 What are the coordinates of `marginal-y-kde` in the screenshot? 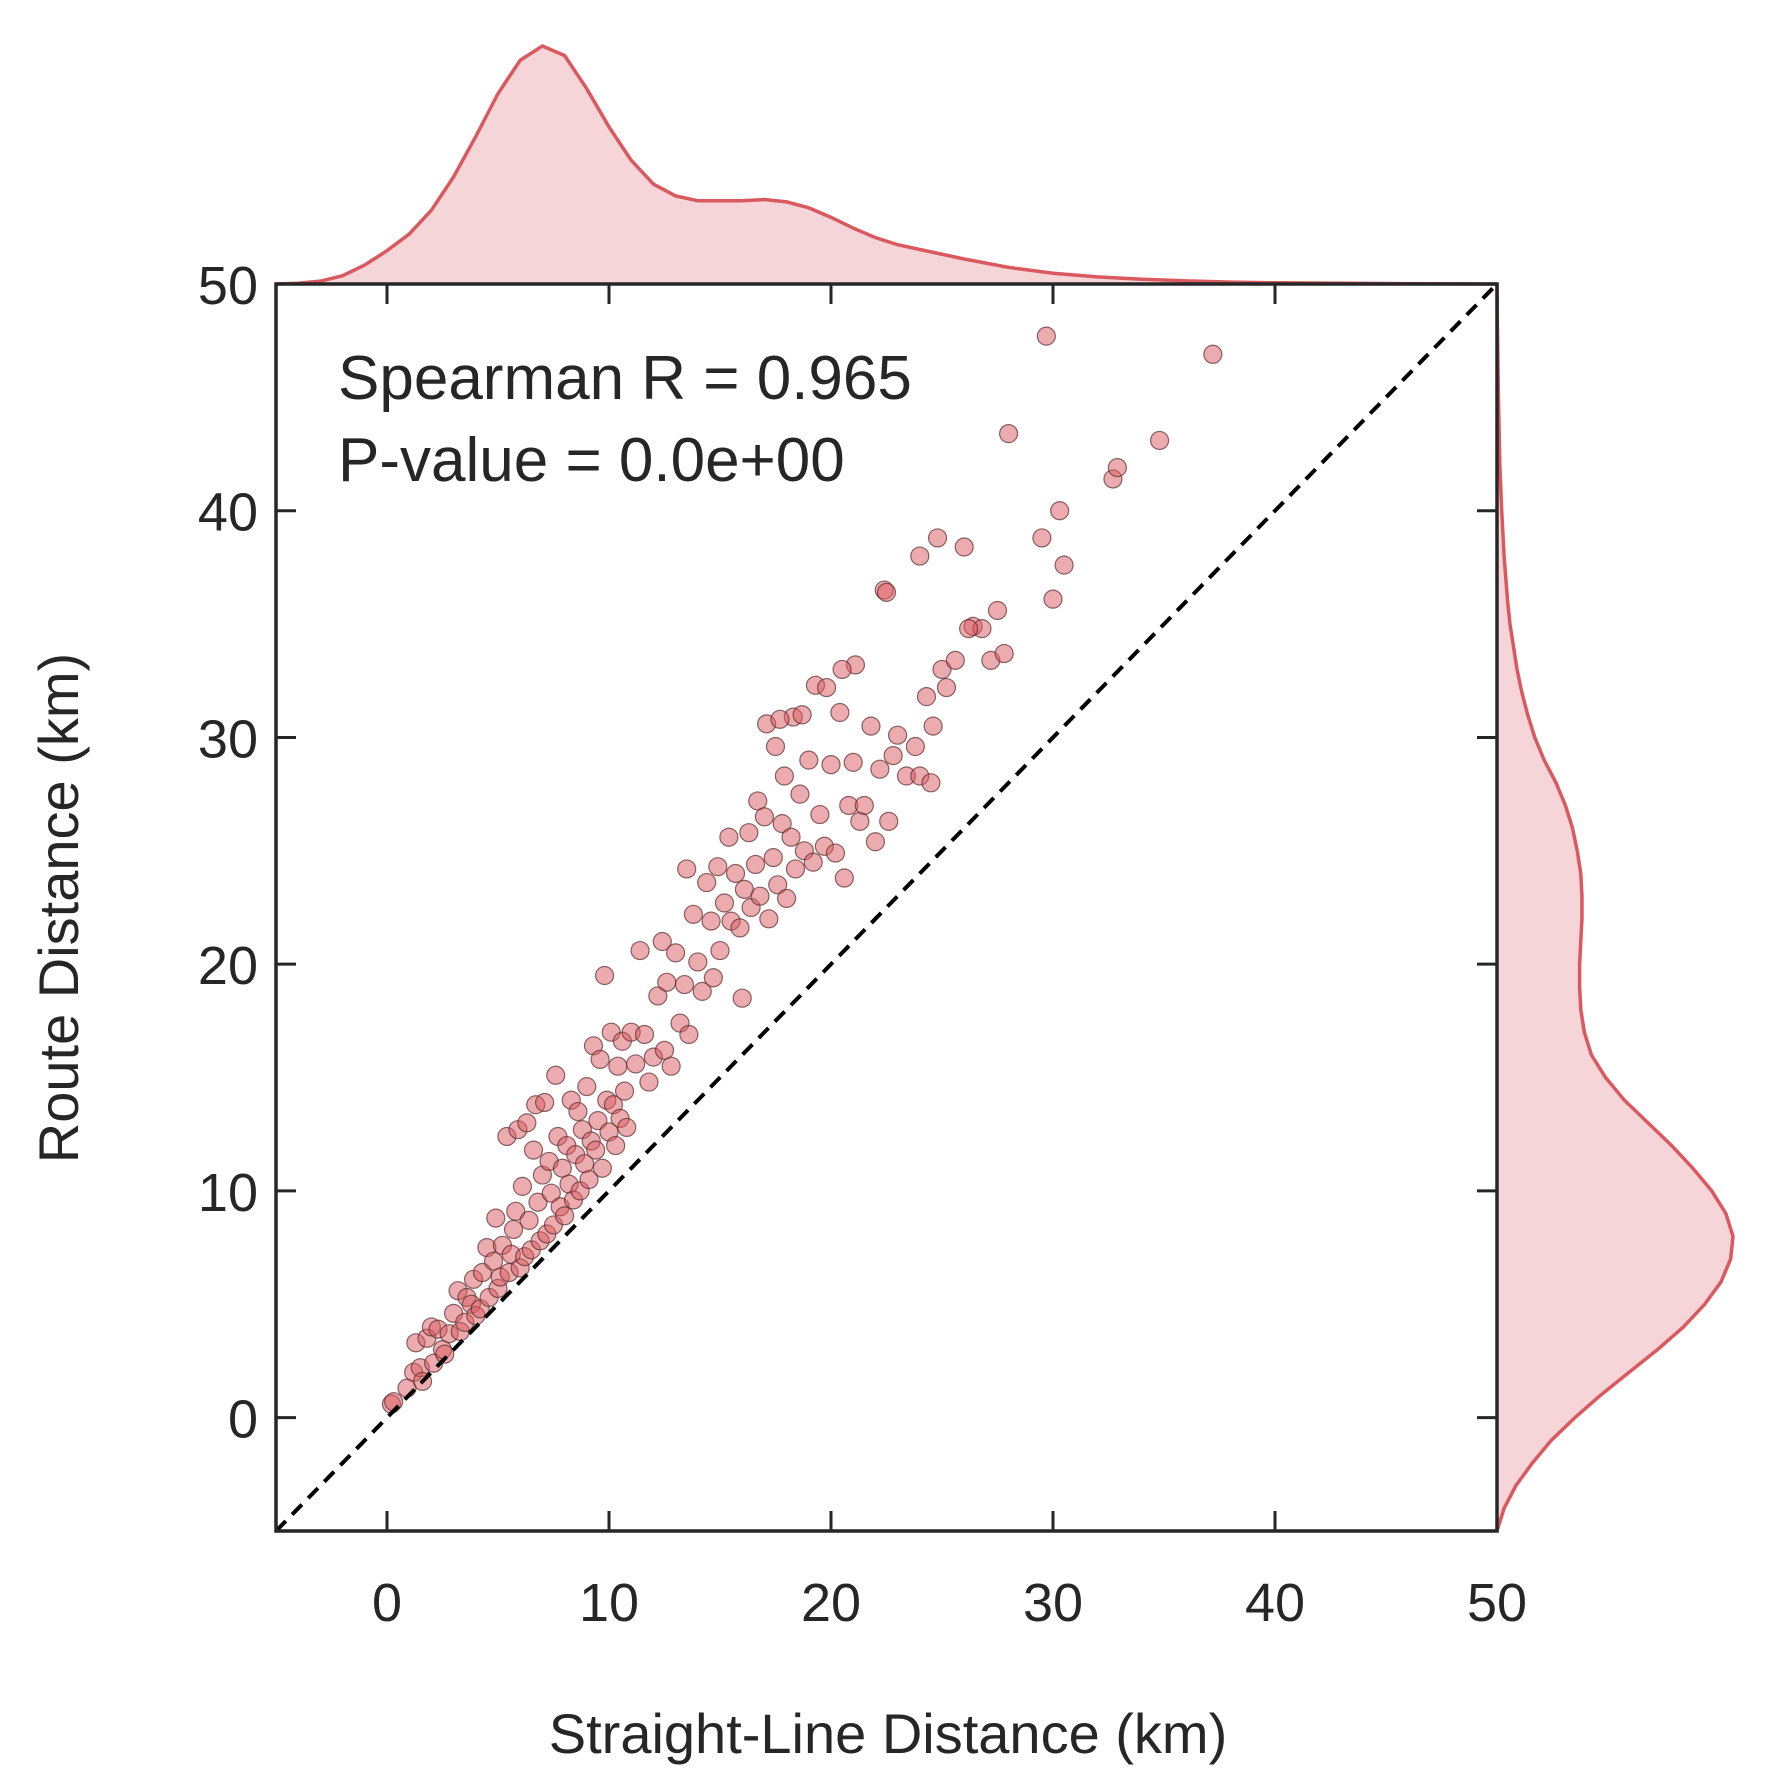 It's located at (1615, 907).